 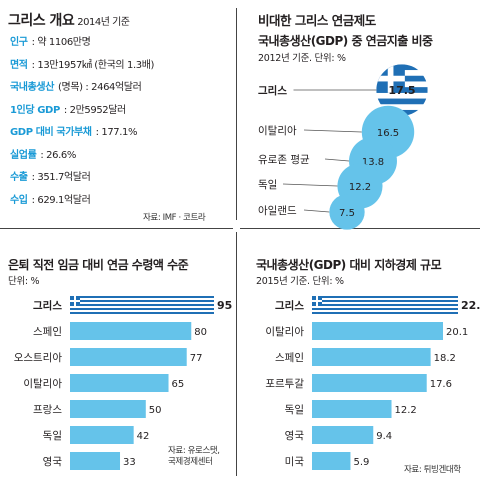 What do you see at coordinates (317, 20) in the screenshot?
I see `pension-panel-title: 비대한 그리스 연금제도` at bounding box center [317, 20].